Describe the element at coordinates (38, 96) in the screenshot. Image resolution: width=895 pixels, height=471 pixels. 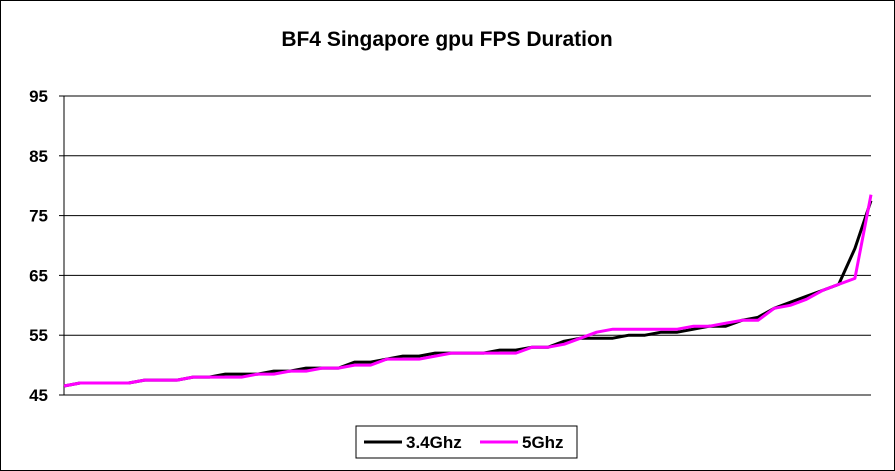
I see `y-tick-label-95: 95` at that location.